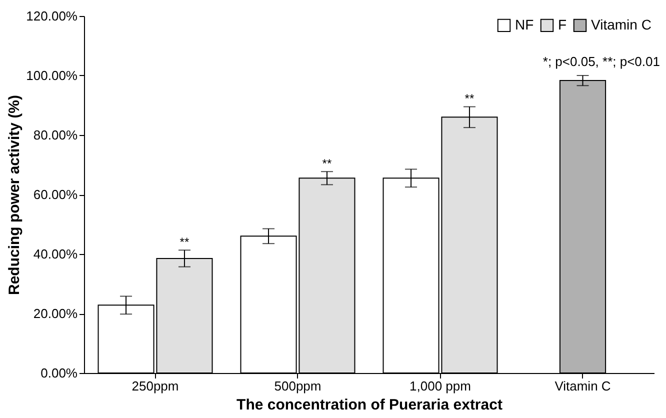 The image size is (666, 418). What do you see at coordinates (15, 195) in the screenshot?
I see `y-axis-title: Reducing power activity (%)` at bounding box center [15, 195].